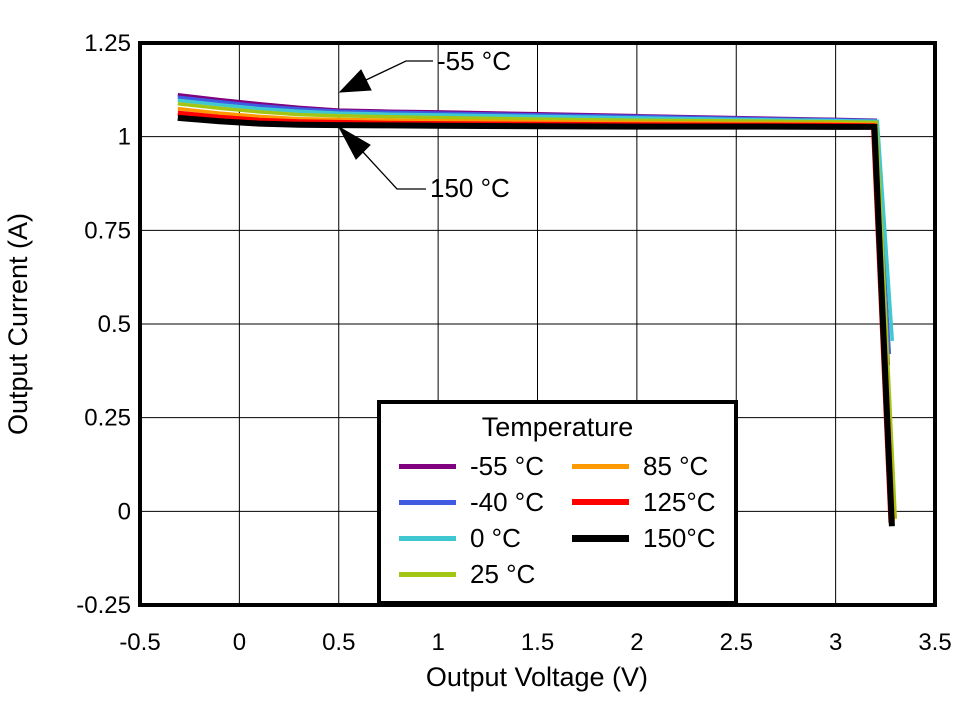 Image resolution: width=978 pixels, height=701 pixels. Describe the element at coordinates (124, 137) in the screenshot. I see `y-tick-label: 1` at that location.